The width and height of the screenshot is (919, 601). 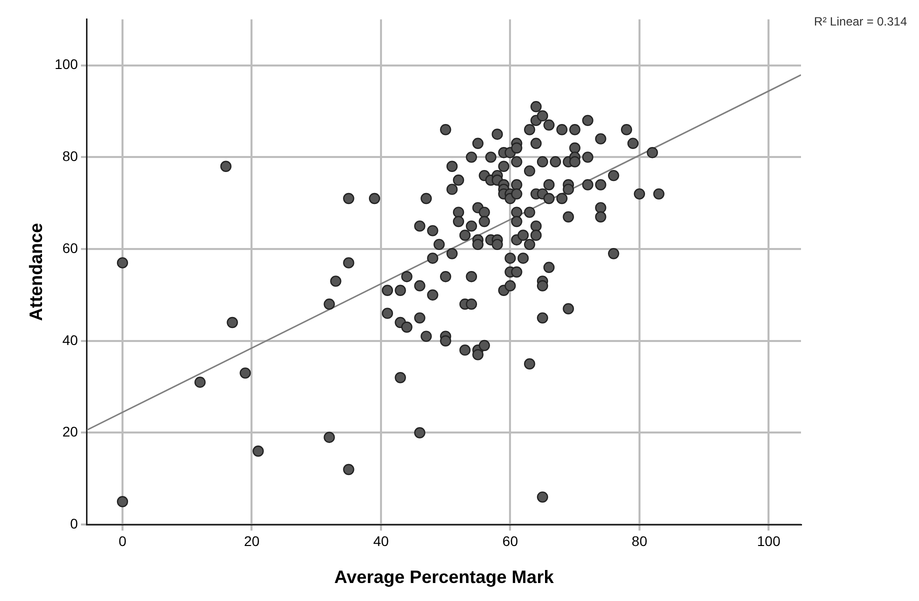 I want to click on y-tick-label: 80, so click(x=70, y=156).